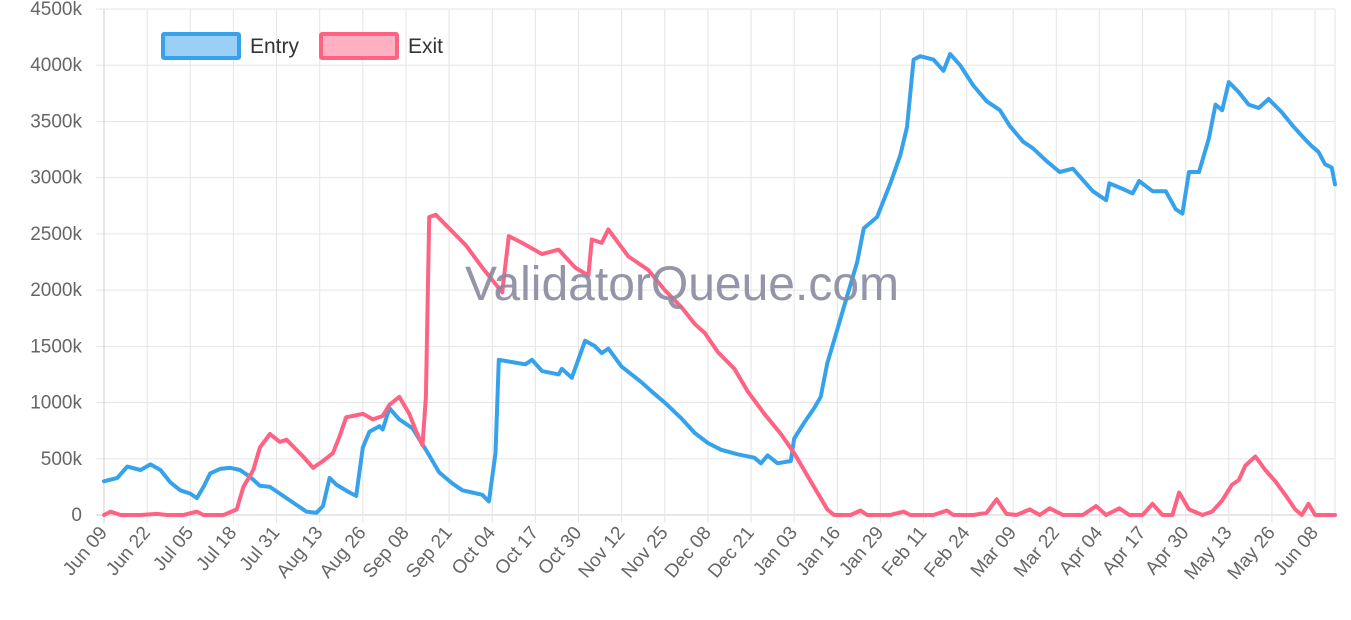  What do you see at coordinates (429, 553) in the screenshot?
I see `x-tick-label: Sep 21` at bounding box center [429, 553].